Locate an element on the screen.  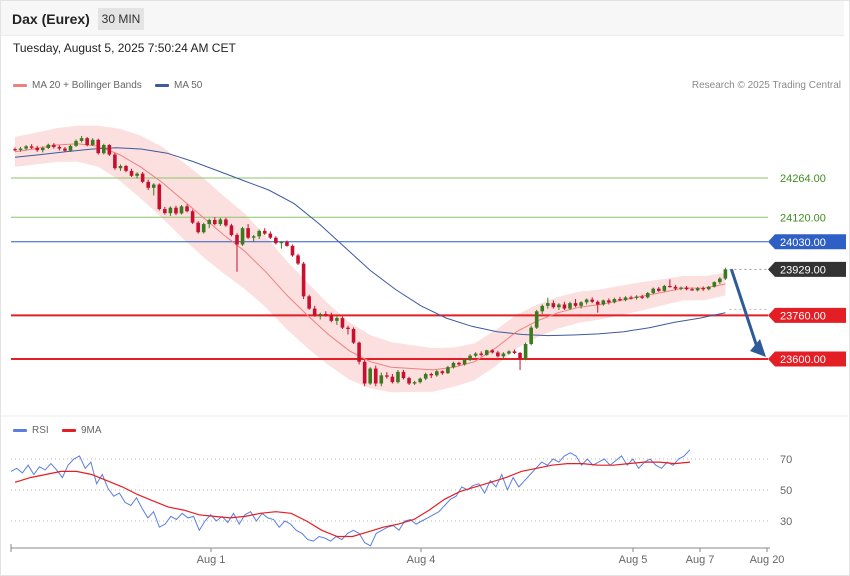
level-label-pivot: 24030.00 is located at coordinates (807, 242).